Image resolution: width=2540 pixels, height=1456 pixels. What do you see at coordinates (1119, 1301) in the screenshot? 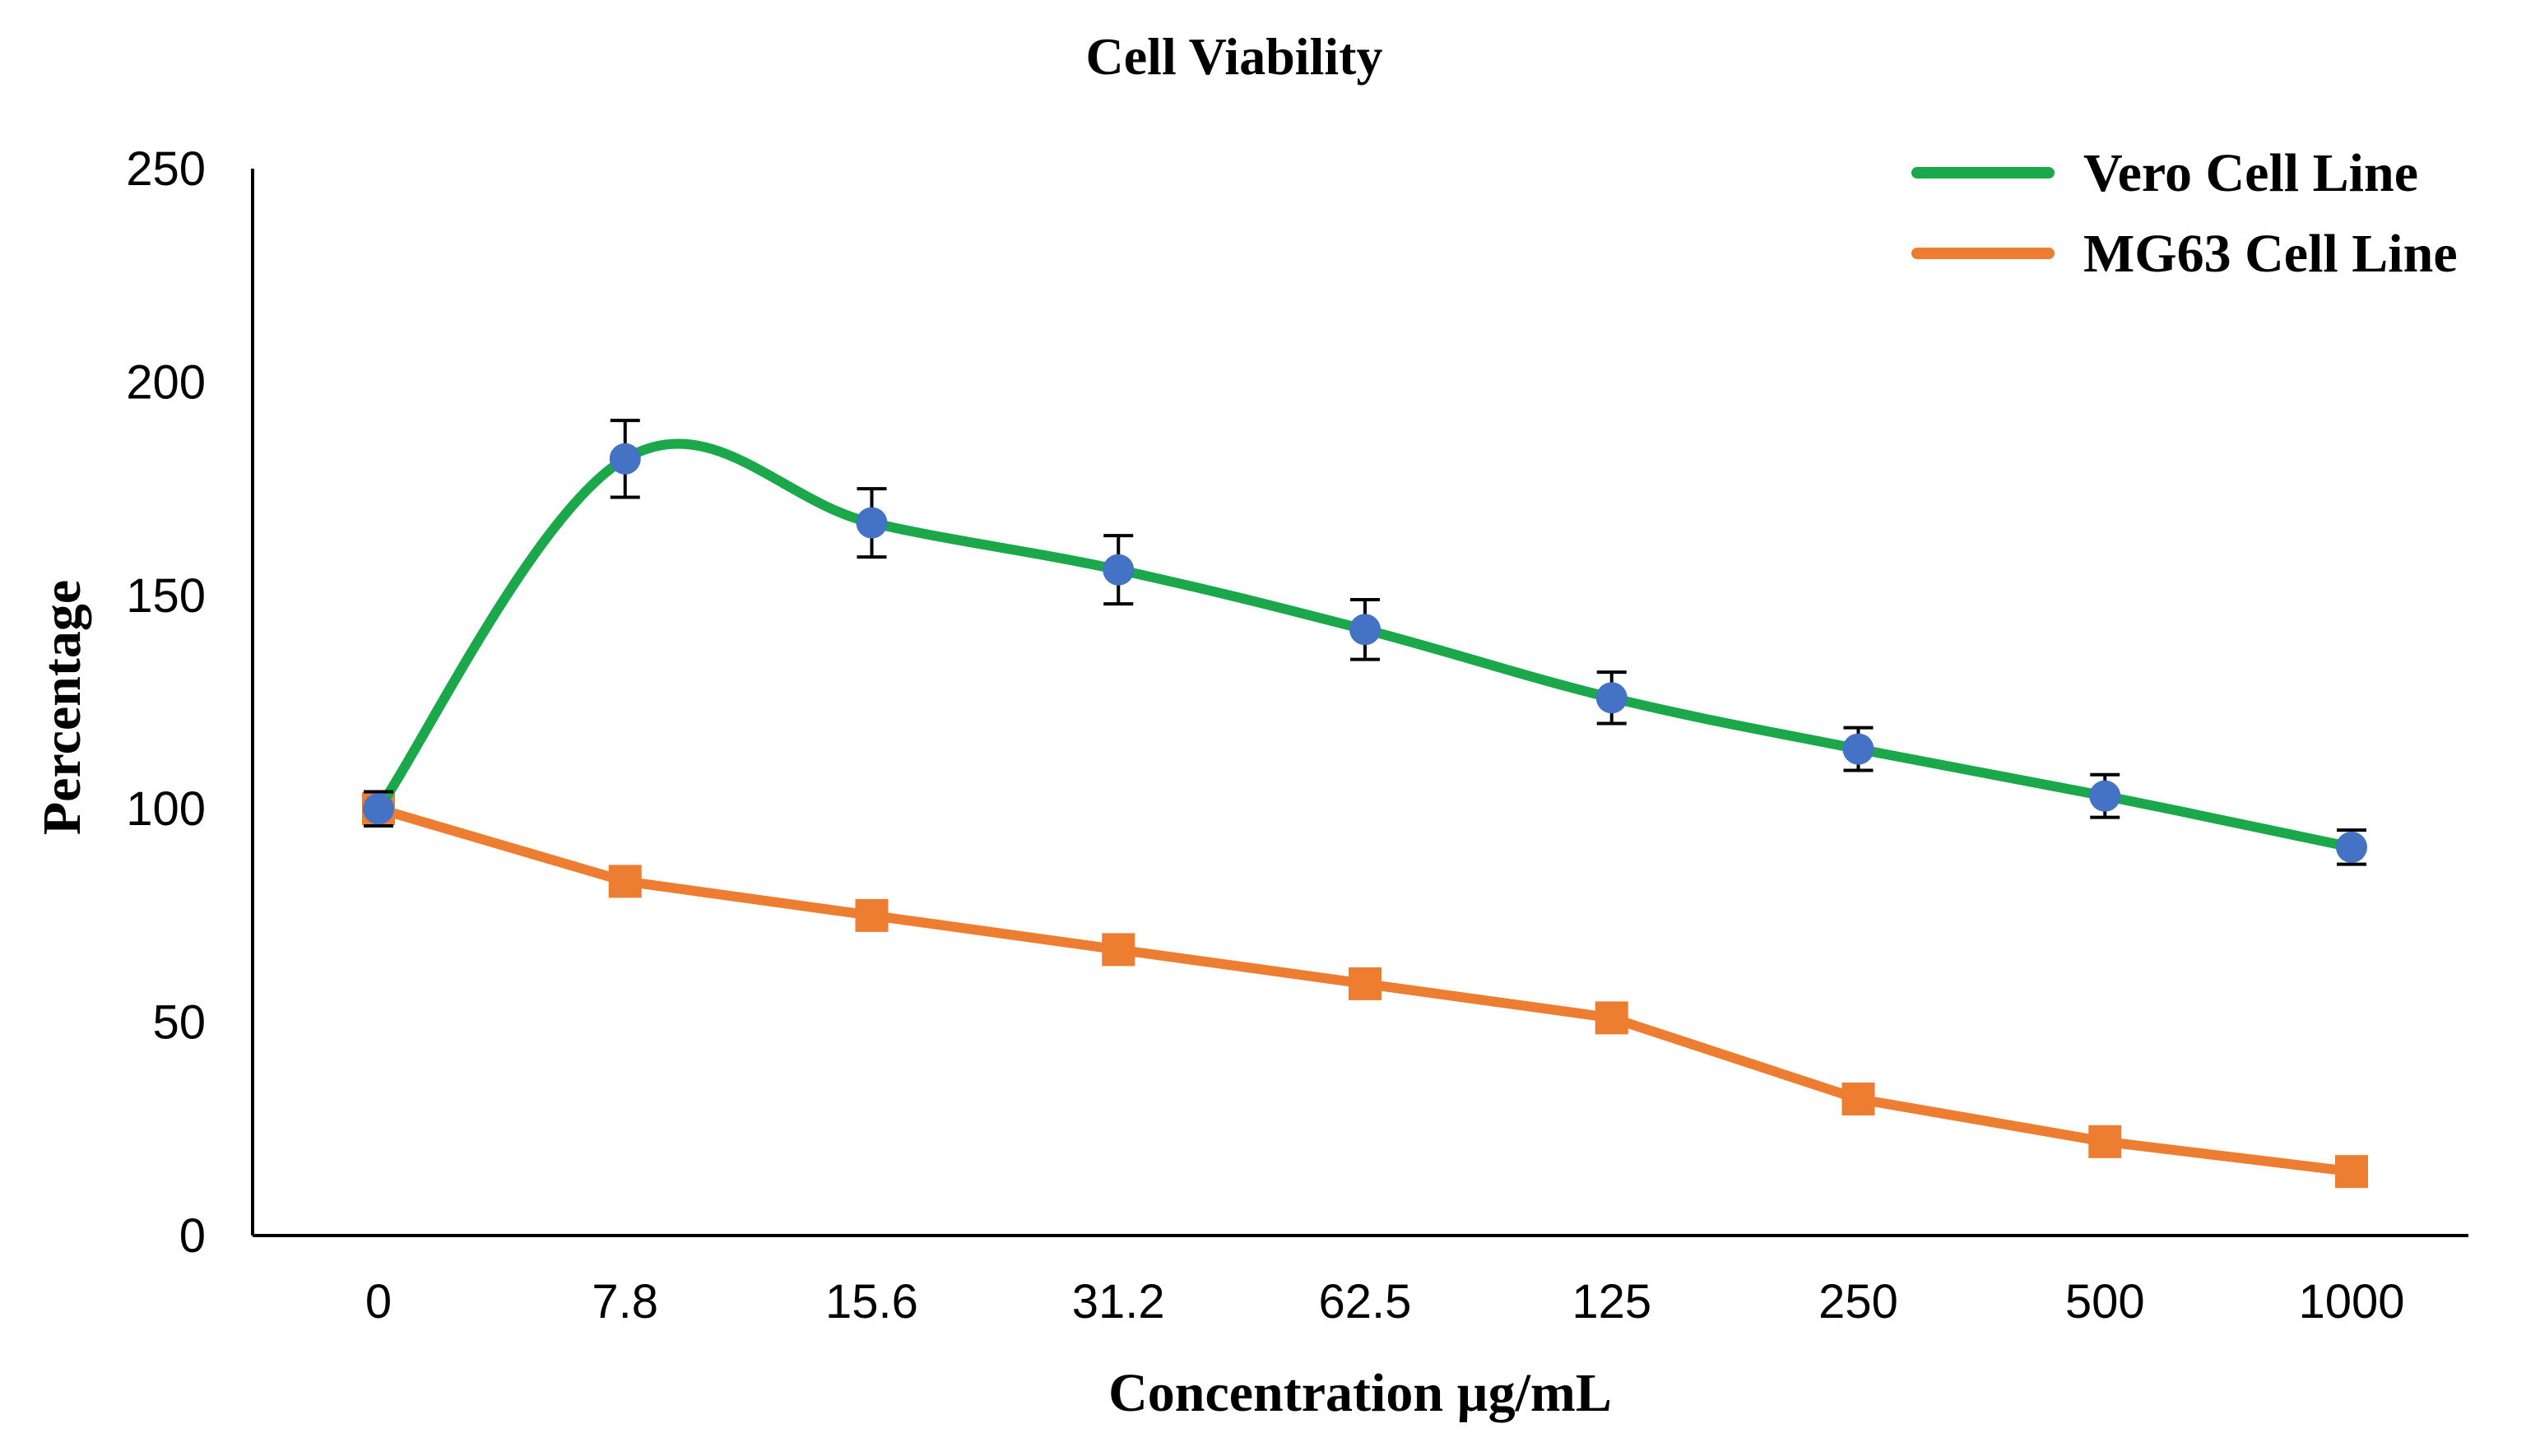
I see `x-tick-label: 31.2` at bounding box center [1119, 1301].